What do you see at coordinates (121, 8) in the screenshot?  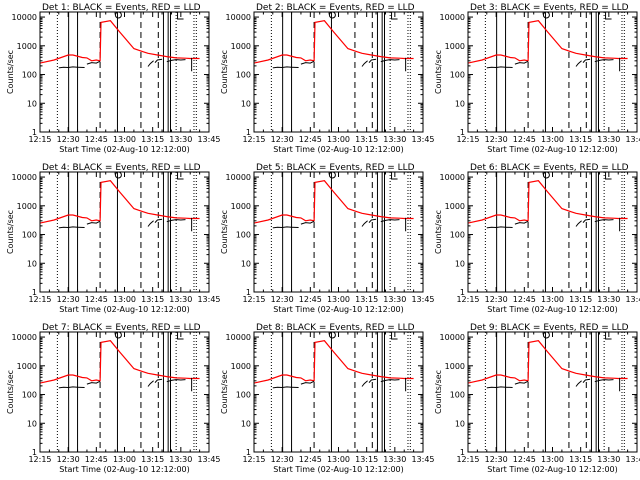 I see `panel-title: Det 1: BLACK = Events, RED = LLD` at bounding box center [121, 8].